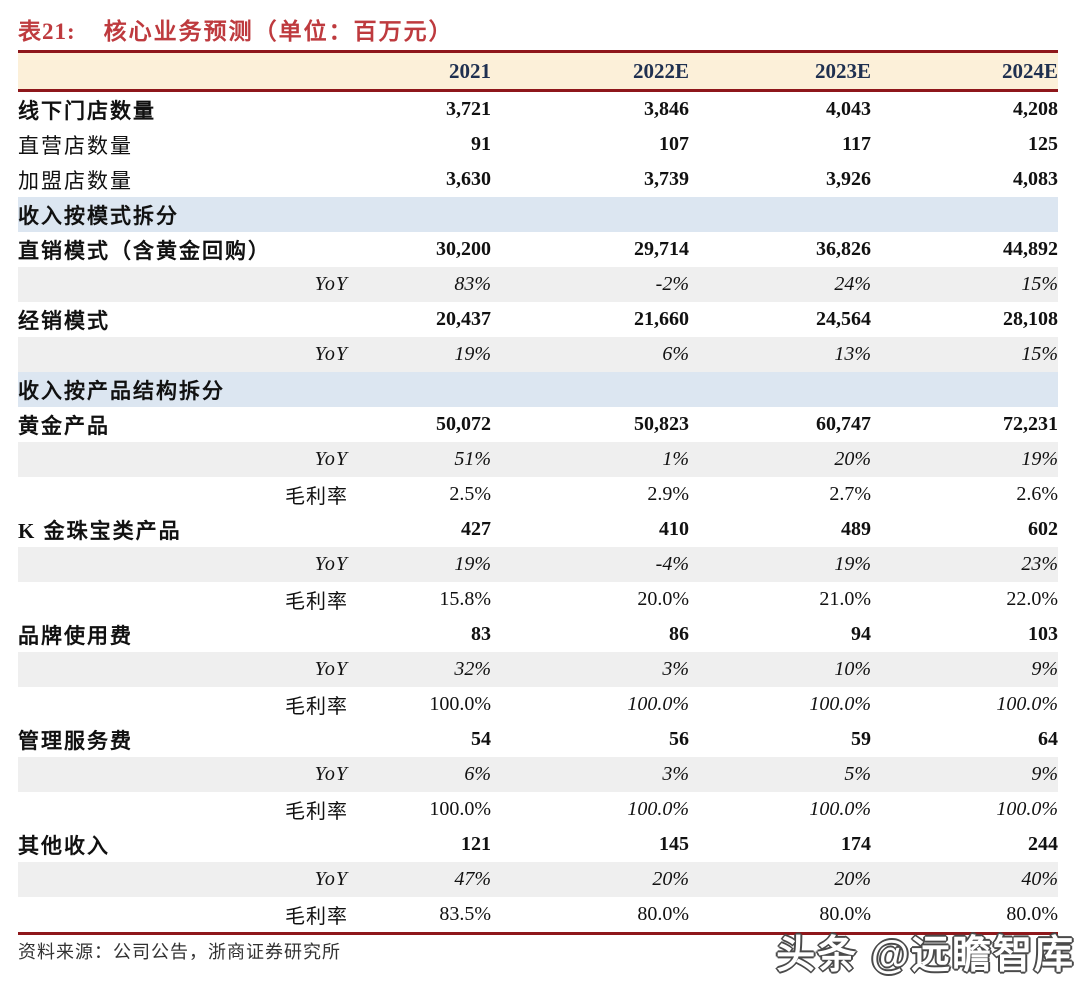  I want to click on cell-2022E: 145, so click(674, 844).